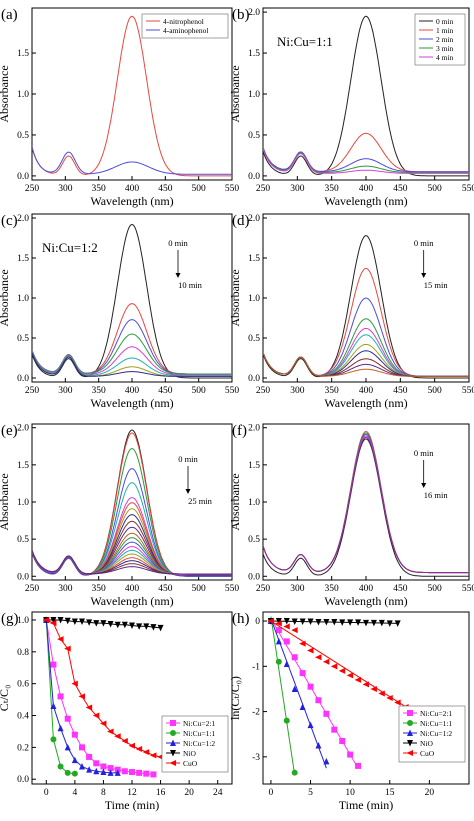 This screenshot has height=821, width=474. I want to click on arrow-end-label: 10 min, so click(190, 285).